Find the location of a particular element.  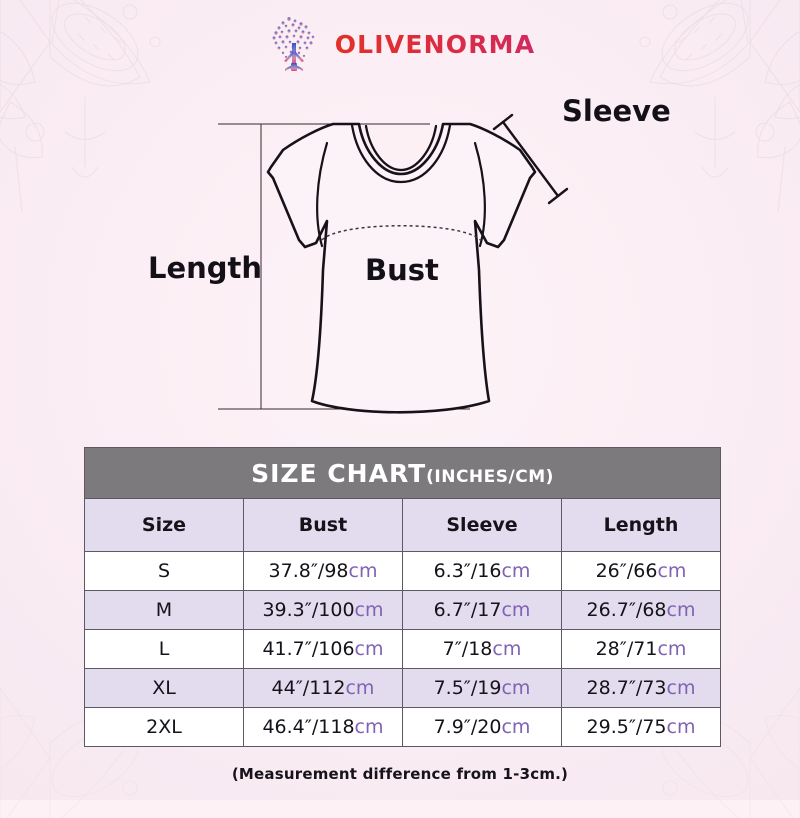

brand-logo: OLIVENORMA is located at coordinates (400, 44).